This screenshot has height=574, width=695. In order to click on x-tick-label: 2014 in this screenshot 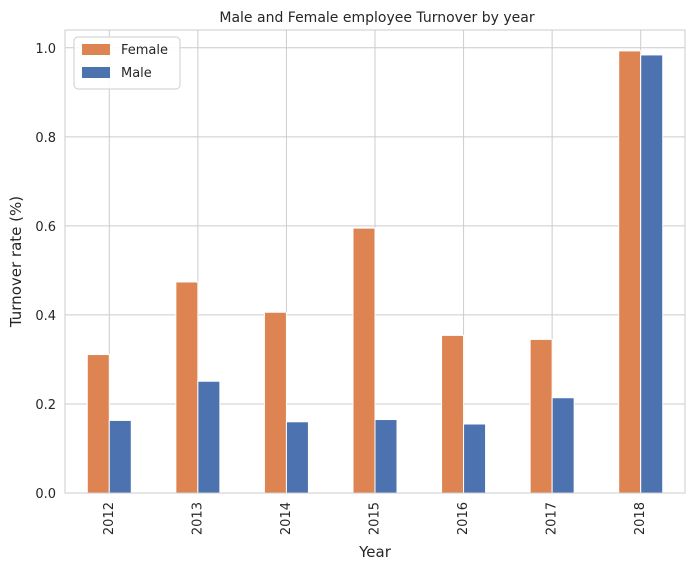, I will do `click(286, 518)`.